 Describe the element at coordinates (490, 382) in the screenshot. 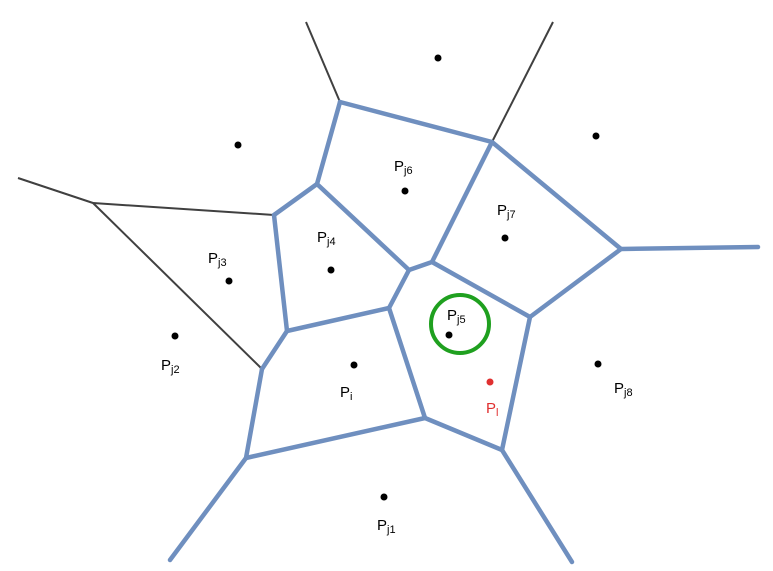

I see `site-point-pl` at that location.